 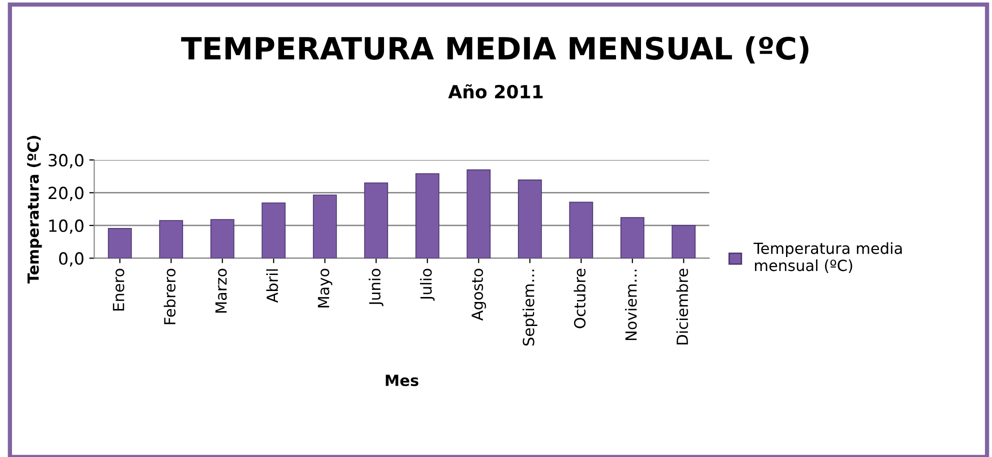 I want to click on y-tick-label: 30,0, so click(x=66, y=161).